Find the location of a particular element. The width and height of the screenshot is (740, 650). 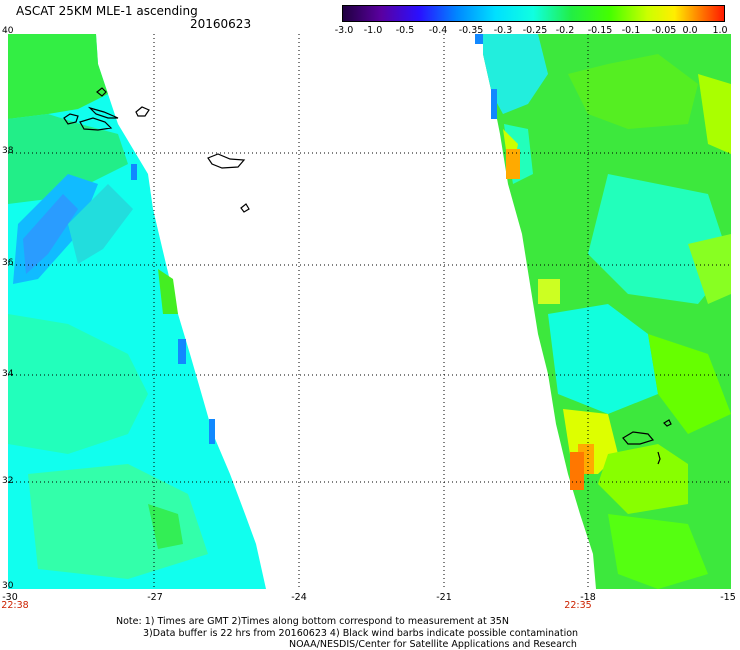

product-title: ASCAT 25KM MLE-1 ascending is located at coordinates (107, 11).